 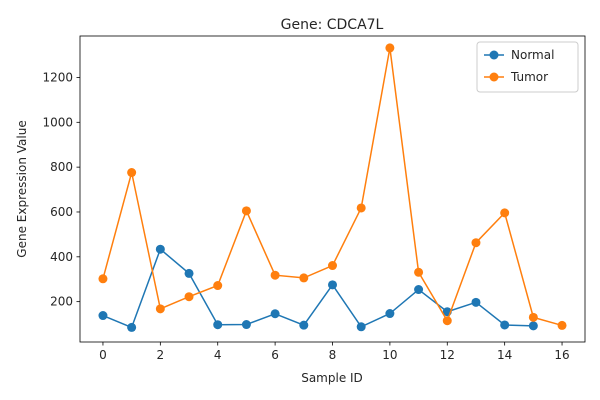 I want to click on x-tick-label: 16, so click(x=561, y=355).